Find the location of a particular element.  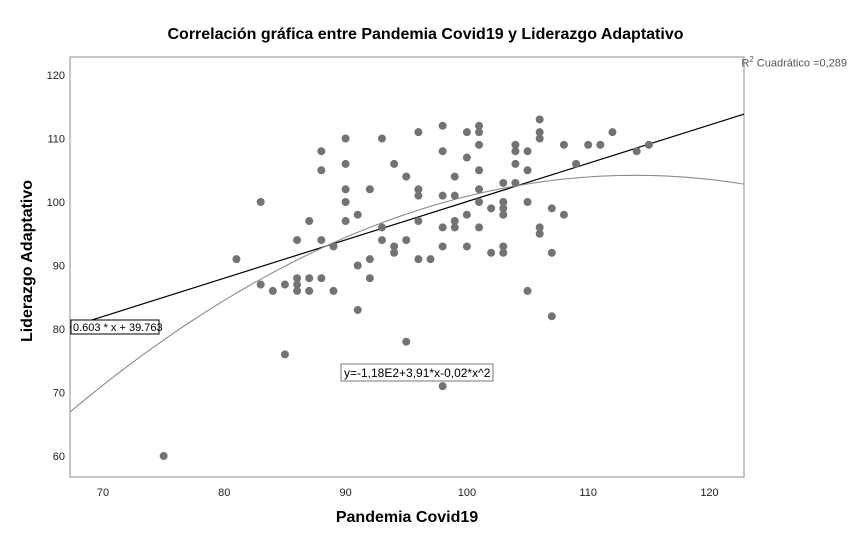

quadratic-fit-label-box is located at coordinates (417, 372).